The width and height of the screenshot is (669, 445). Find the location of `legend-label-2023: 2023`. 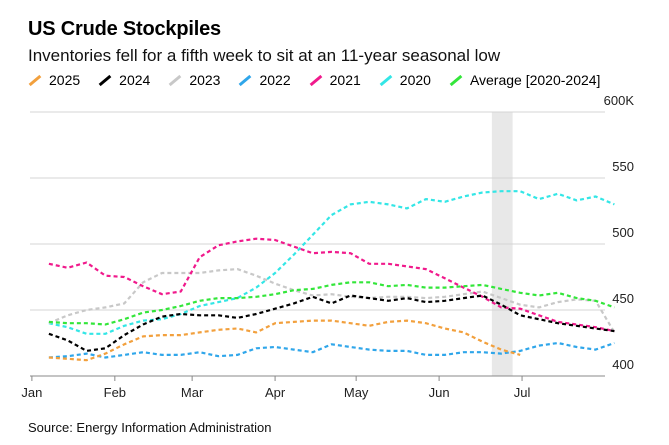

legend-label-2023: 2023 is located at coordinates (205, 80).